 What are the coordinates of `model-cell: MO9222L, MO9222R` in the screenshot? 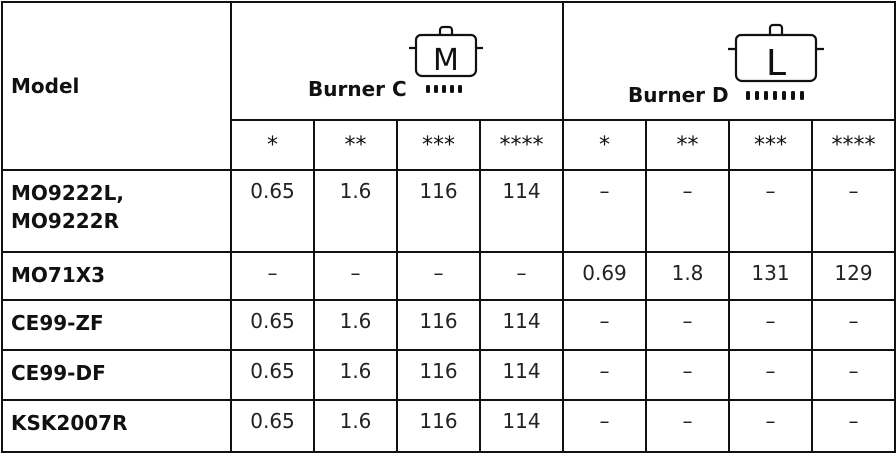 It's located at (116, 211).